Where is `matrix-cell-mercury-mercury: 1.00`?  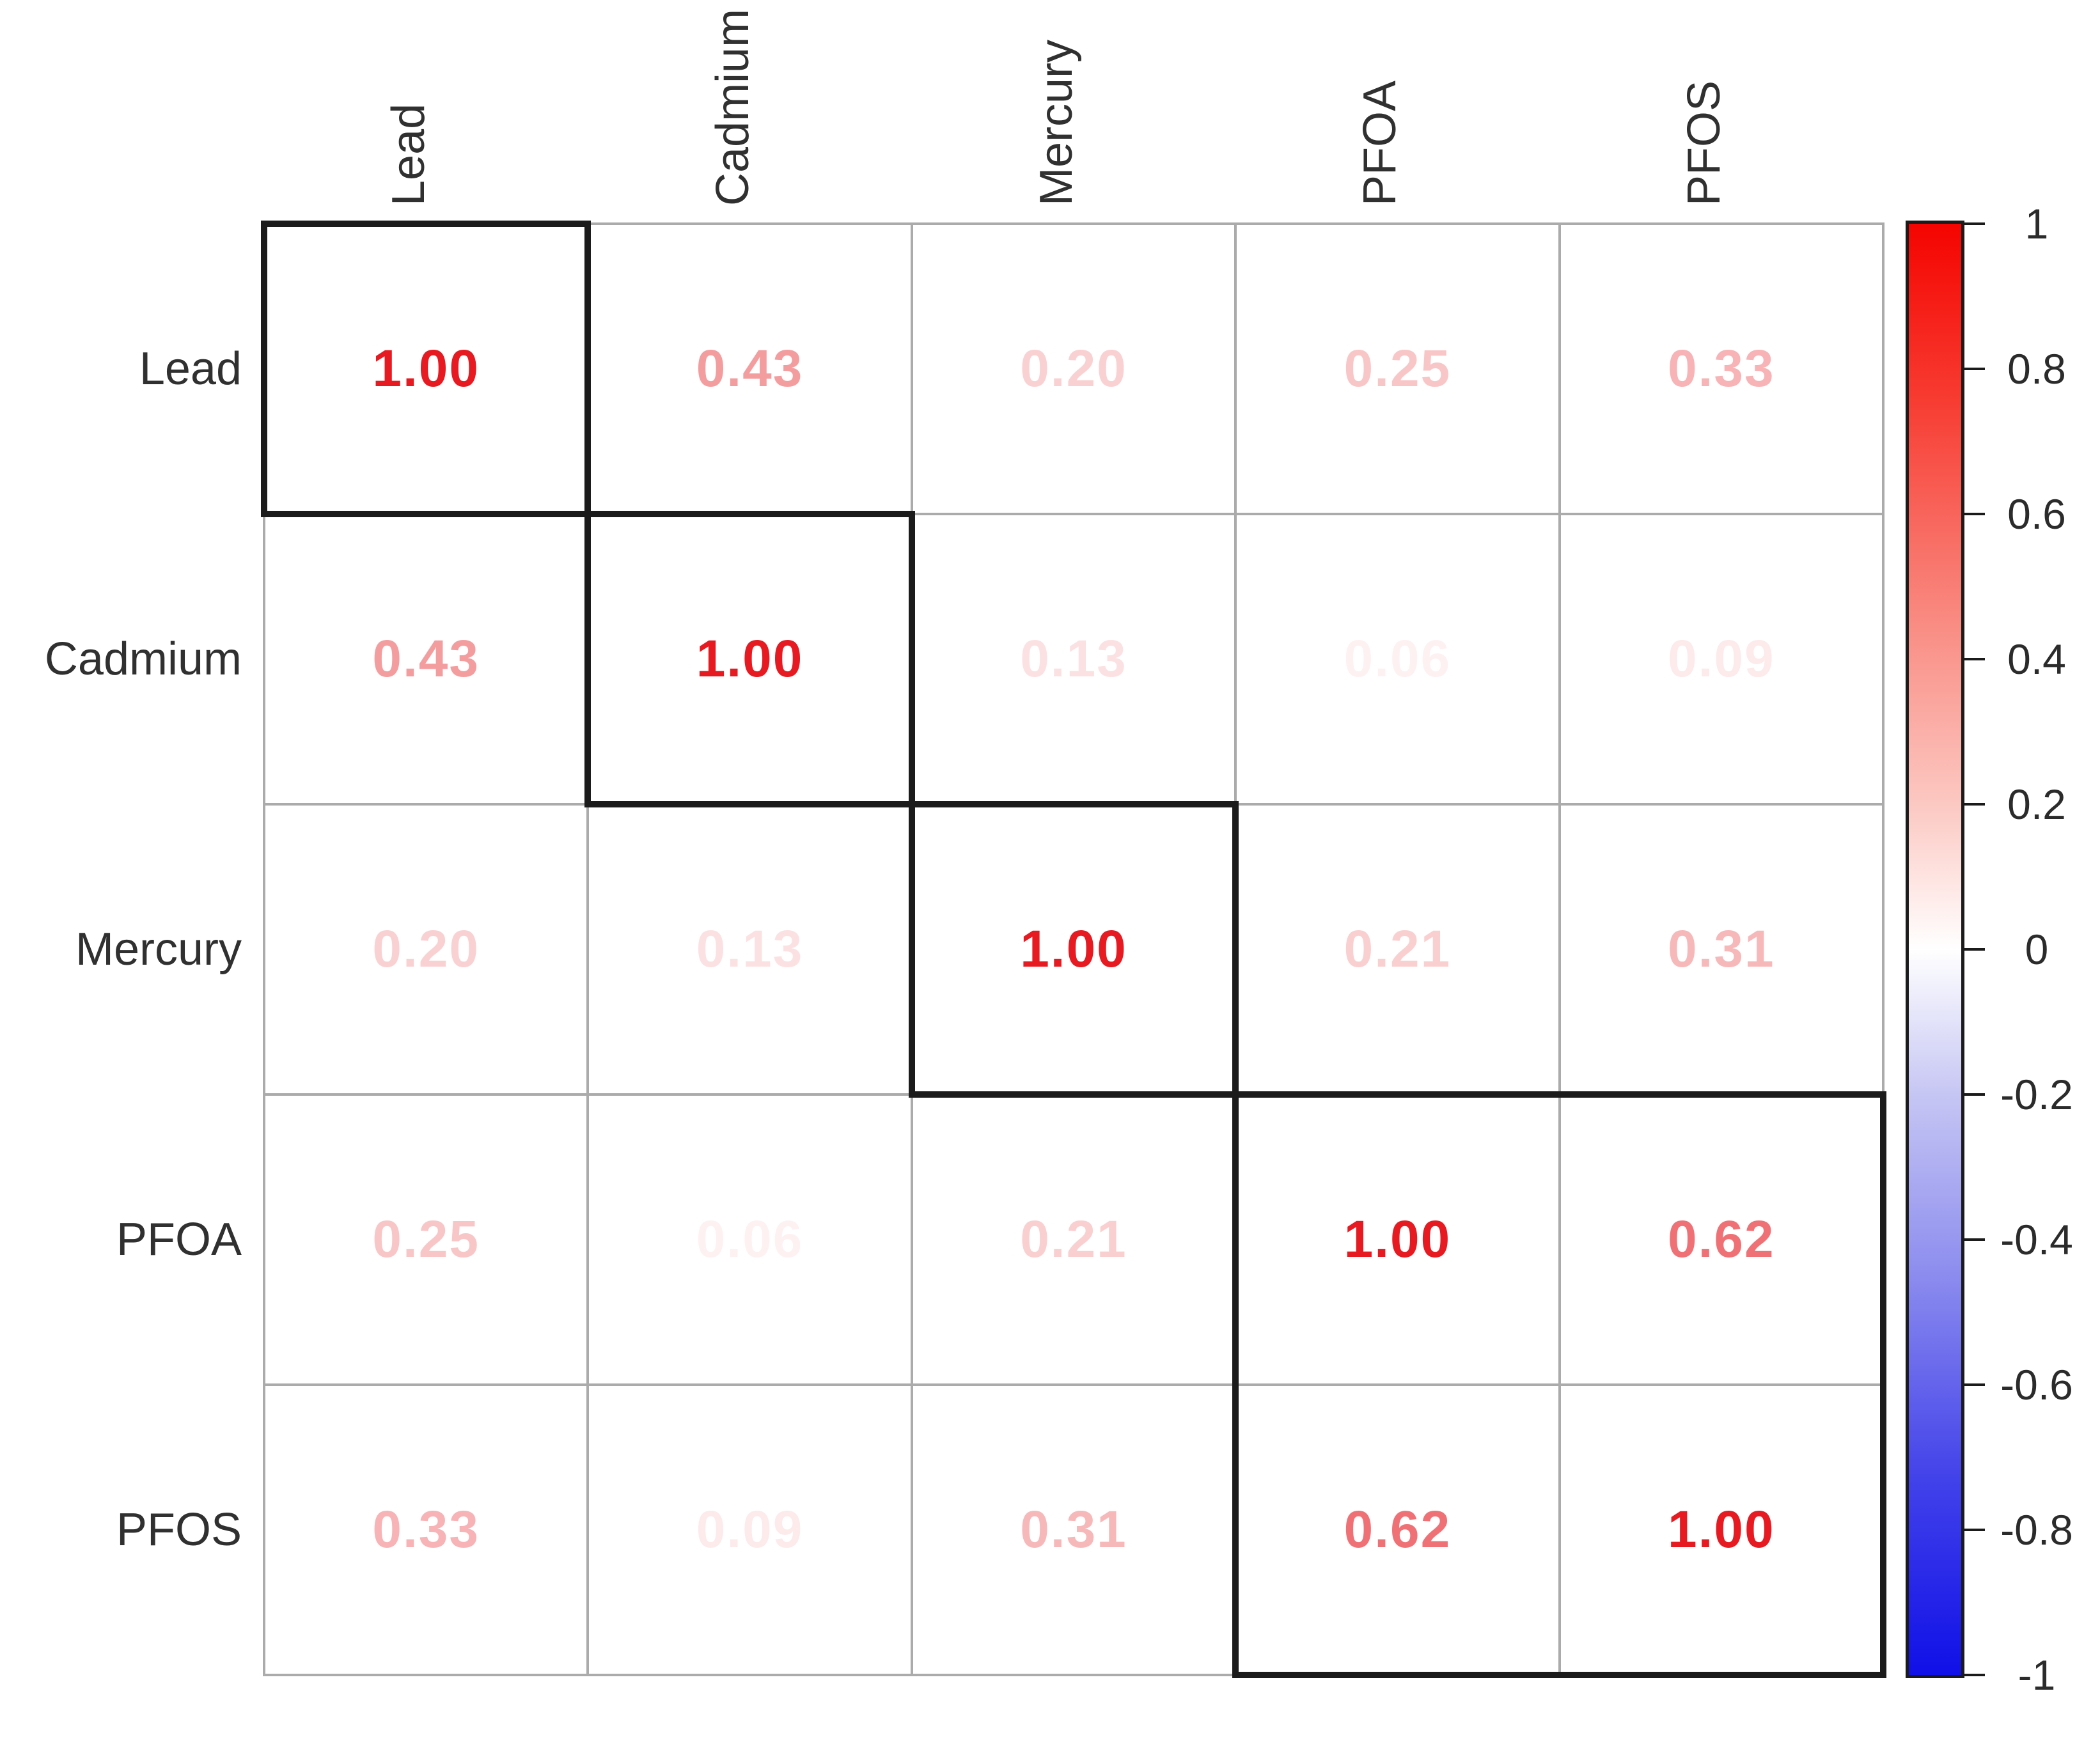
matrix-cell-mercury-mercury: 1.00 is located at coordinates (1073, 949).